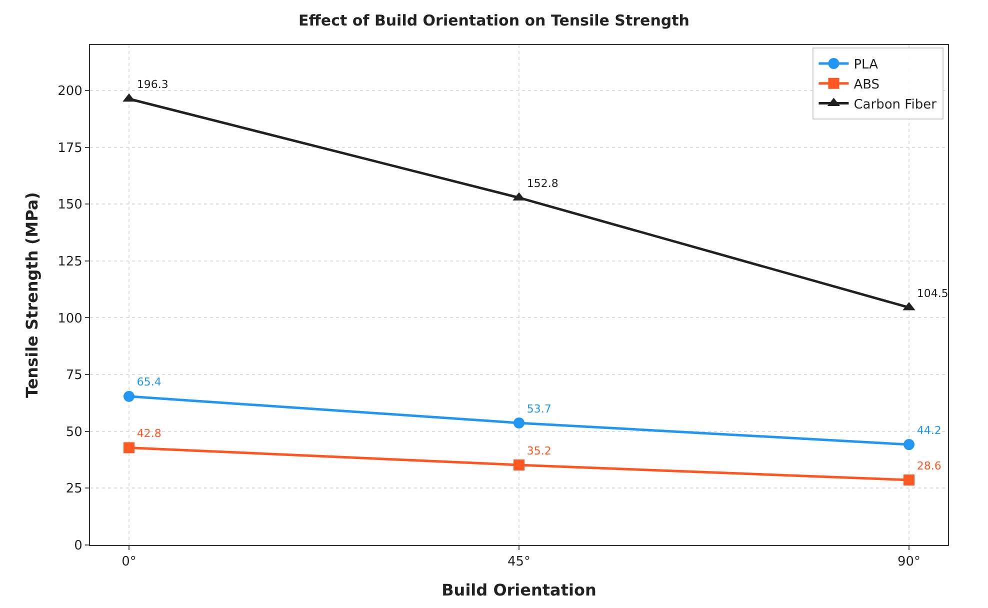 The height and width of the screenshot is (608, 988). I want to click on data-label: 42.8, so click(149, 433).